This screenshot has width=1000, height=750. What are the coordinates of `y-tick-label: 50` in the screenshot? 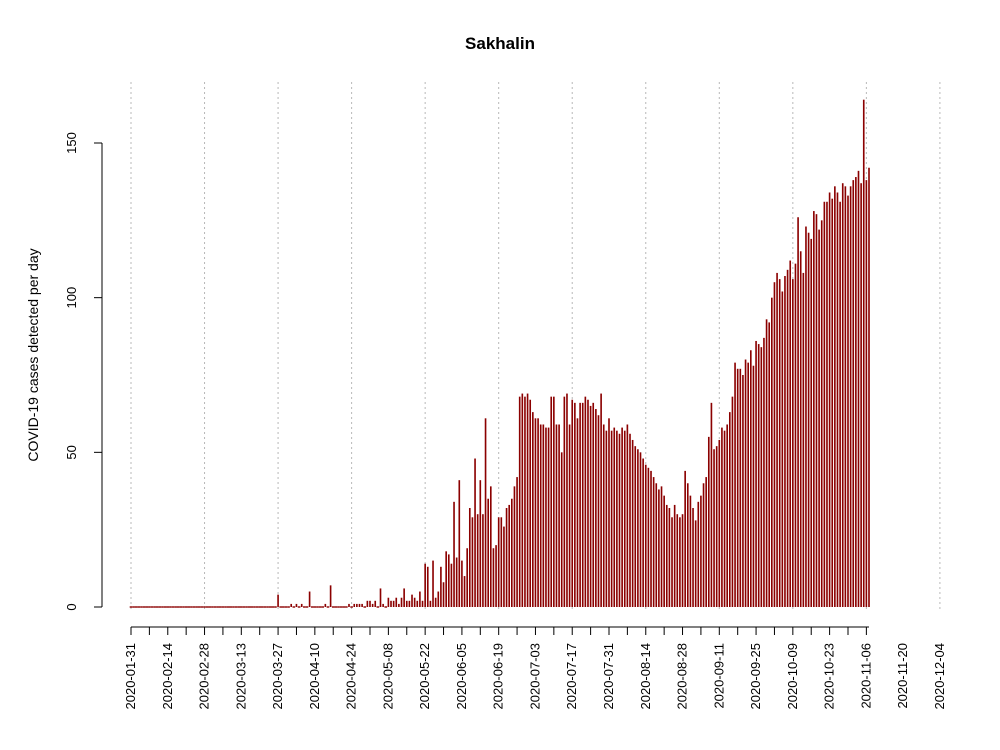 It's located at (71, 452).